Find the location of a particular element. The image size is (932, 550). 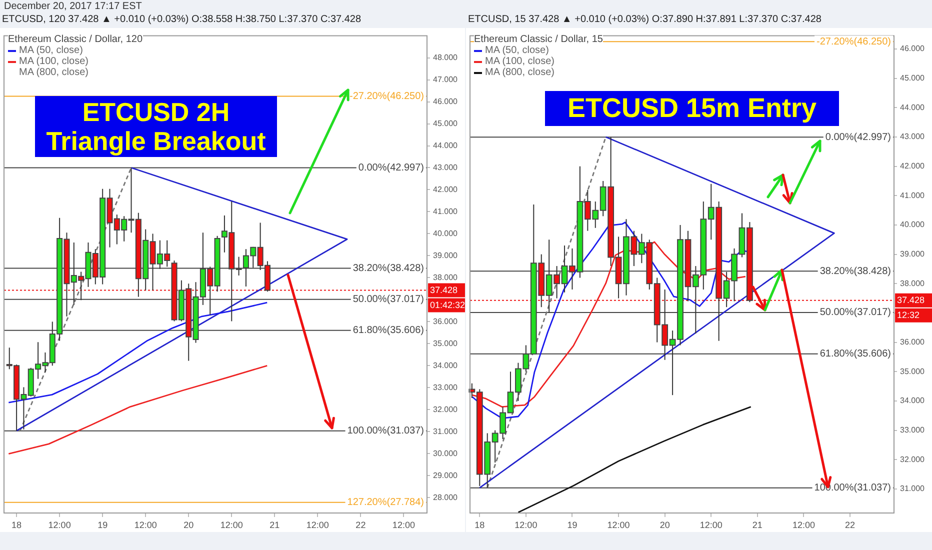

text: December 20, 2017 17:17 EST is located at coordinates (73, 6).